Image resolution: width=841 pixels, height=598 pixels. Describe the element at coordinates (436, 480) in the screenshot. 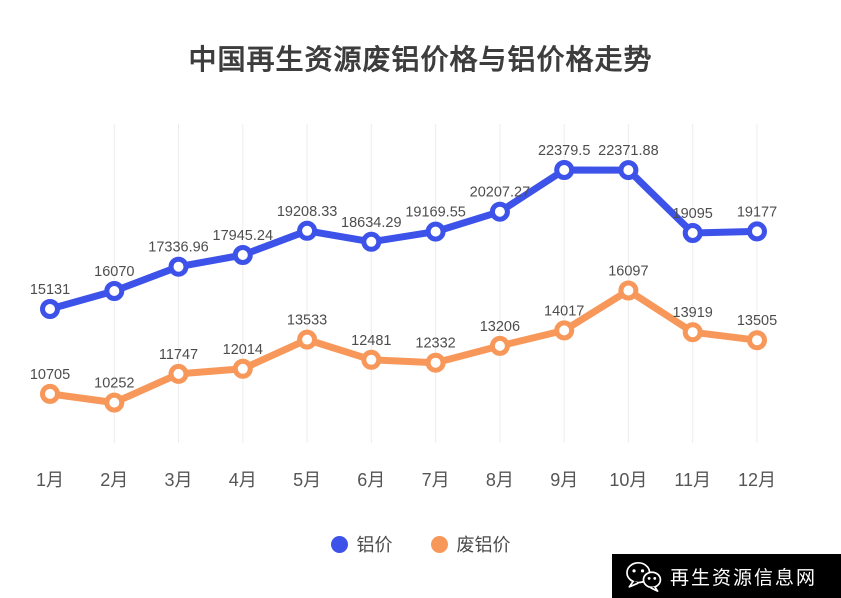

I see `x-axis-label: 7月` at that location.